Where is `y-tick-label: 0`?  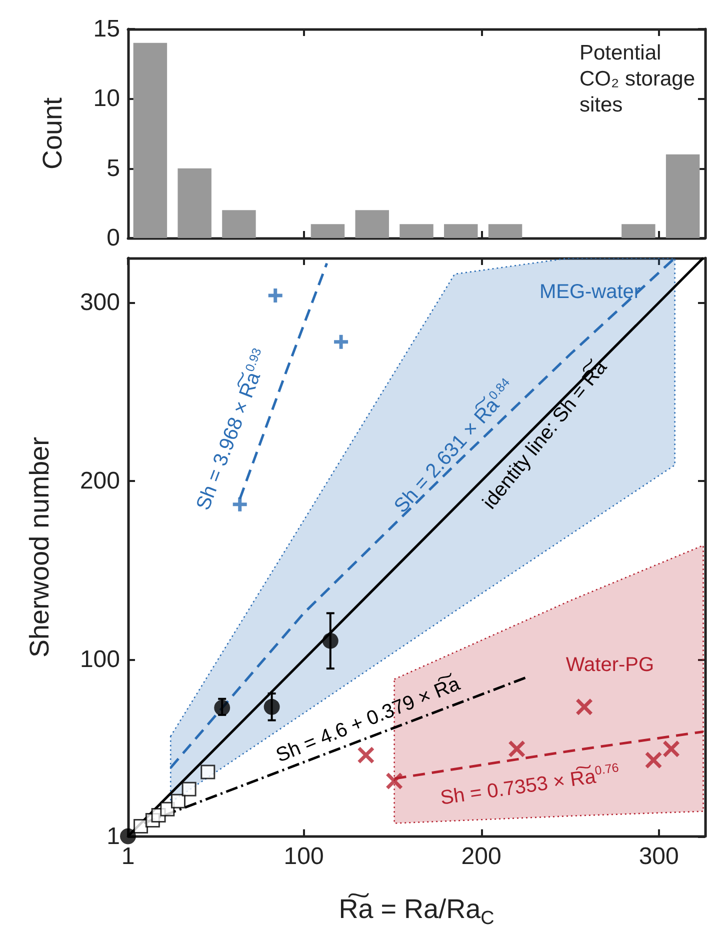 y-tick-label: 0 is located at coordinates (113, 238).